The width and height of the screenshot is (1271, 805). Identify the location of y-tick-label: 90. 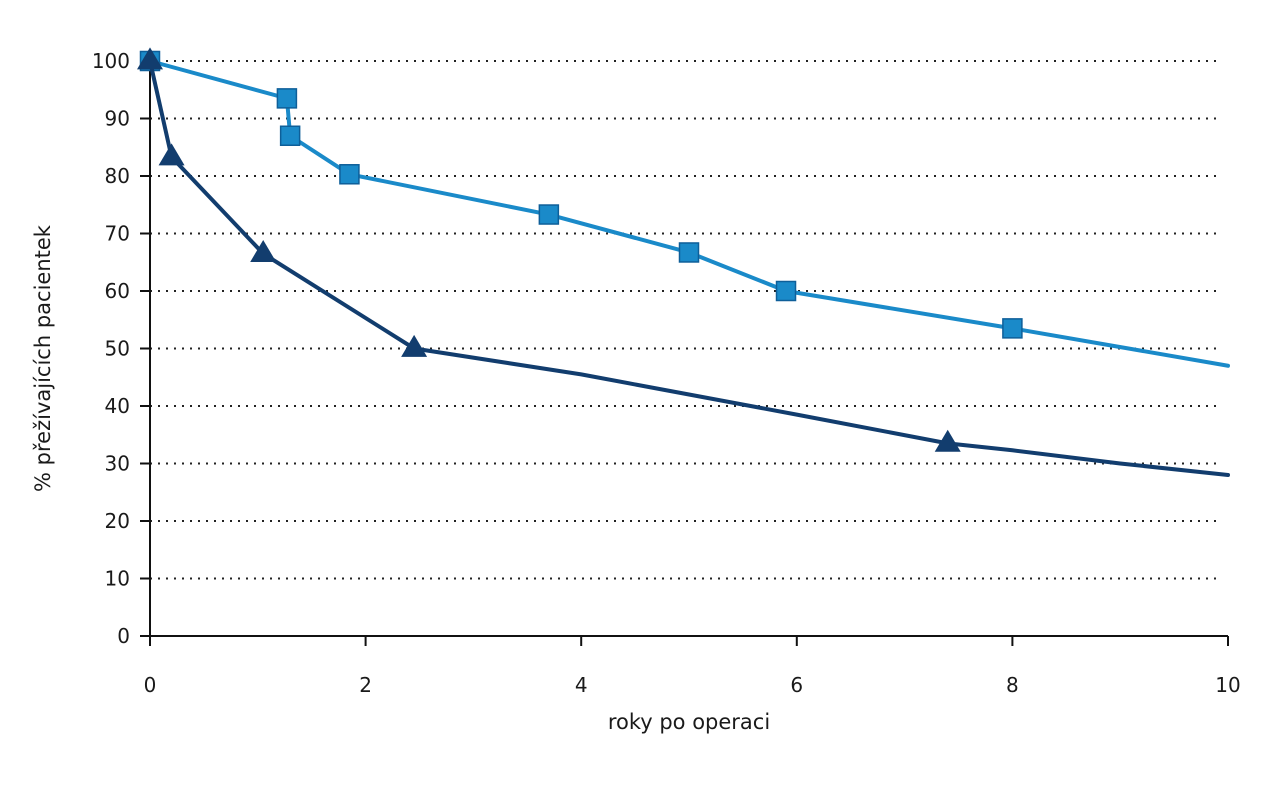
(117, 119).